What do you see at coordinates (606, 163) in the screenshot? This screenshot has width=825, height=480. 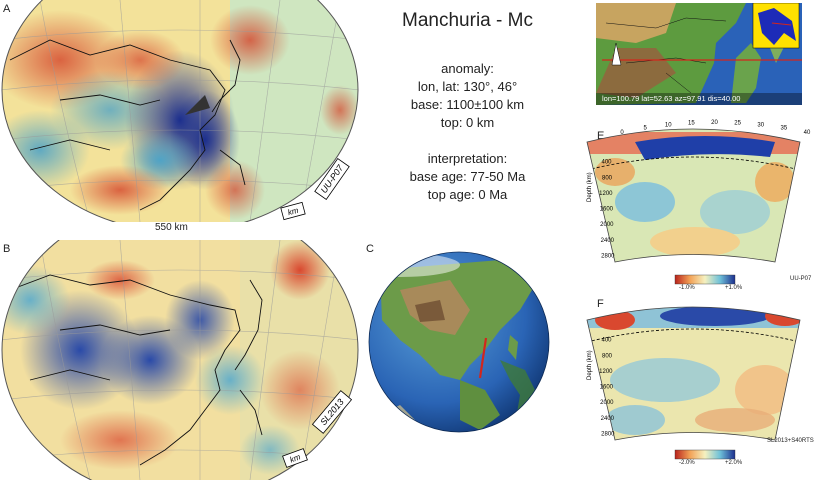 I see `depth-tick-e: 400` at bounding box center [606, 163].